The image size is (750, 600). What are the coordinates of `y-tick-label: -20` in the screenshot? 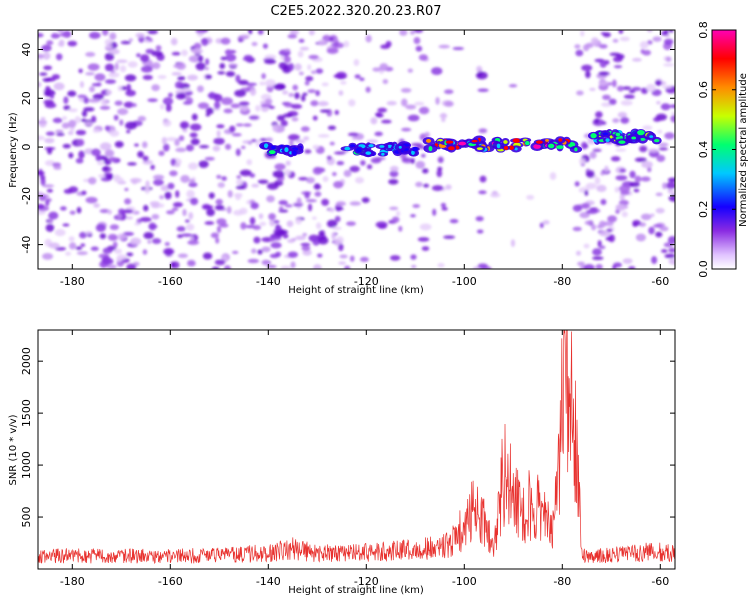 It's located at (26, 196).